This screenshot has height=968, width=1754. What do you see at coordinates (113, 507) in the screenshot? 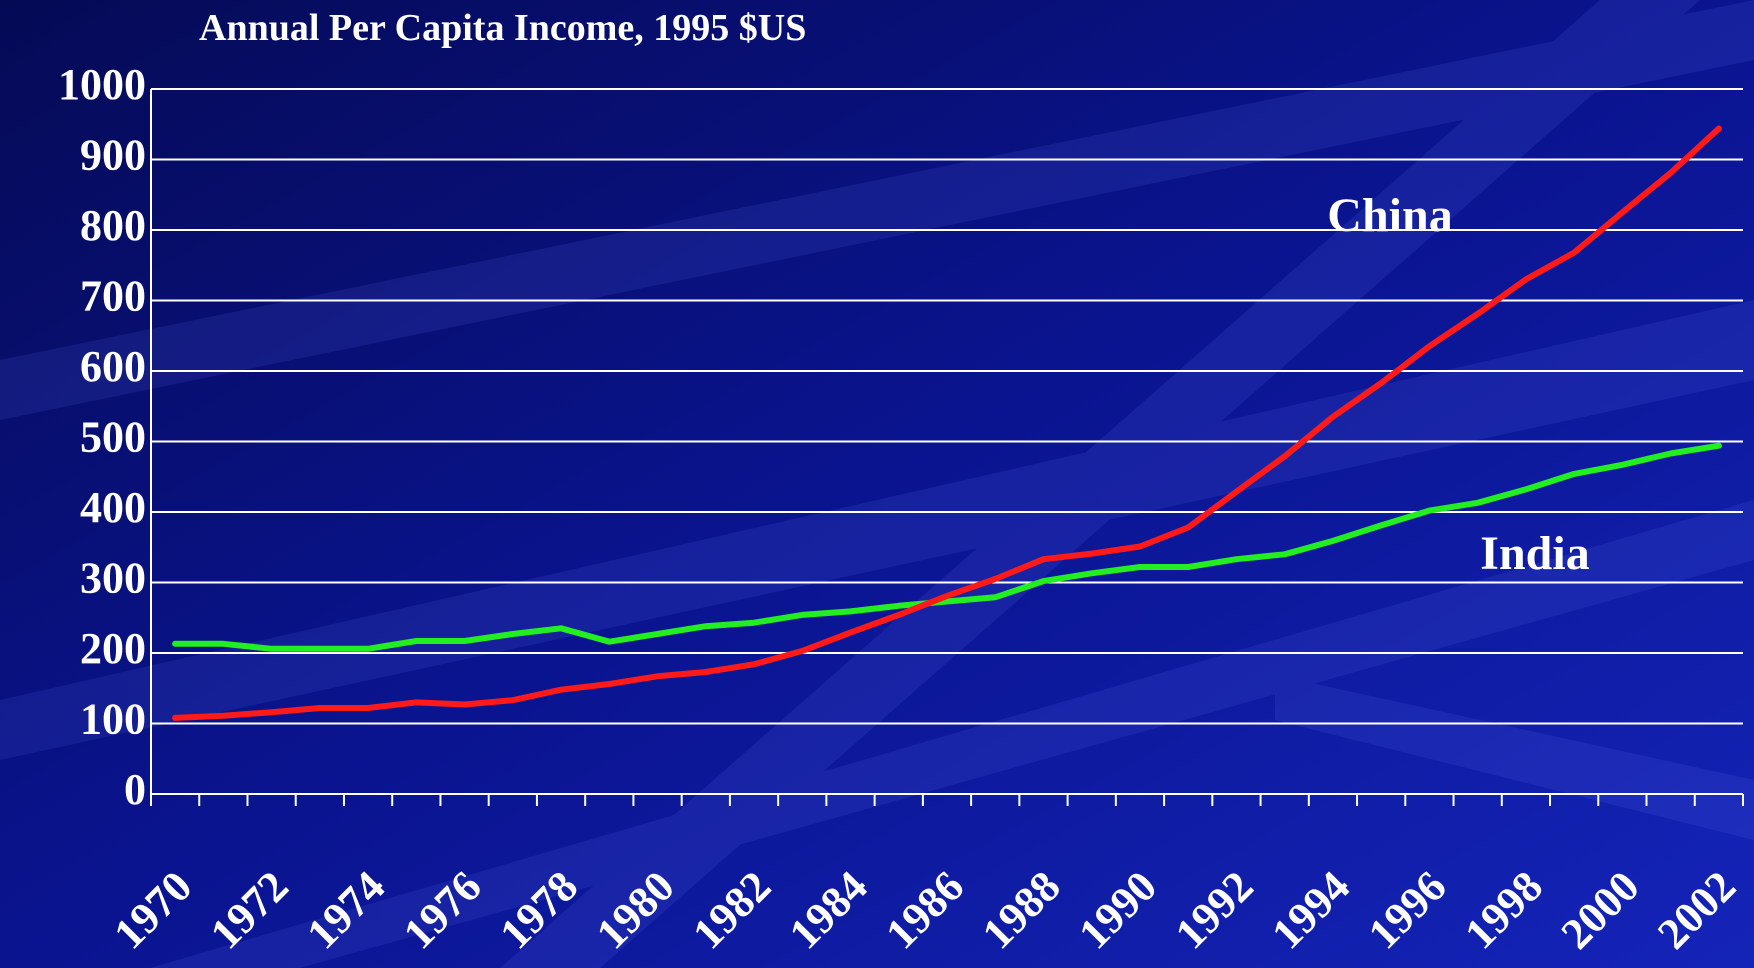
I see `y-tick-label: 400` at bounding box center [113, 507].